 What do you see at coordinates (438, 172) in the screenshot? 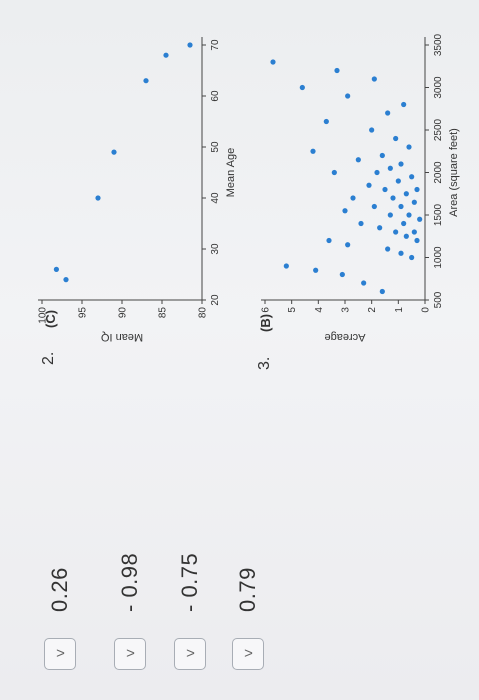
I see `x-tick-label: 2000` at bounding box center [438, 172].